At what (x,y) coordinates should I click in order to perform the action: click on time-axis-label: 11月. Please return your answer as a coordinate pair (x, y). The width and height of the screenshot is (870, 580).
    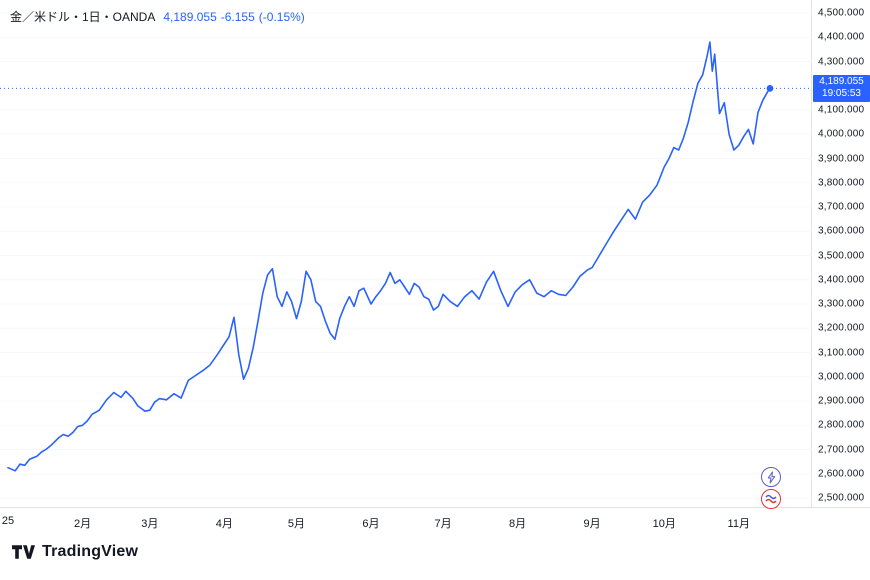
    Looking at the image, I should click on (738, 524).